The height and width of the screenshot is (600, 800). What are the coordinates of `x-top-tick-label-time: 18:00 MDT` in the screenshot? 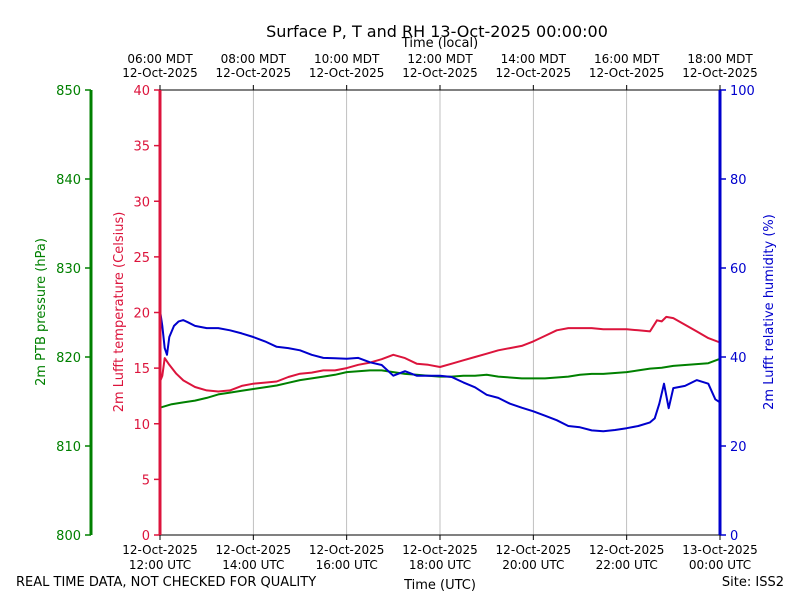 It's located at (720, 59).